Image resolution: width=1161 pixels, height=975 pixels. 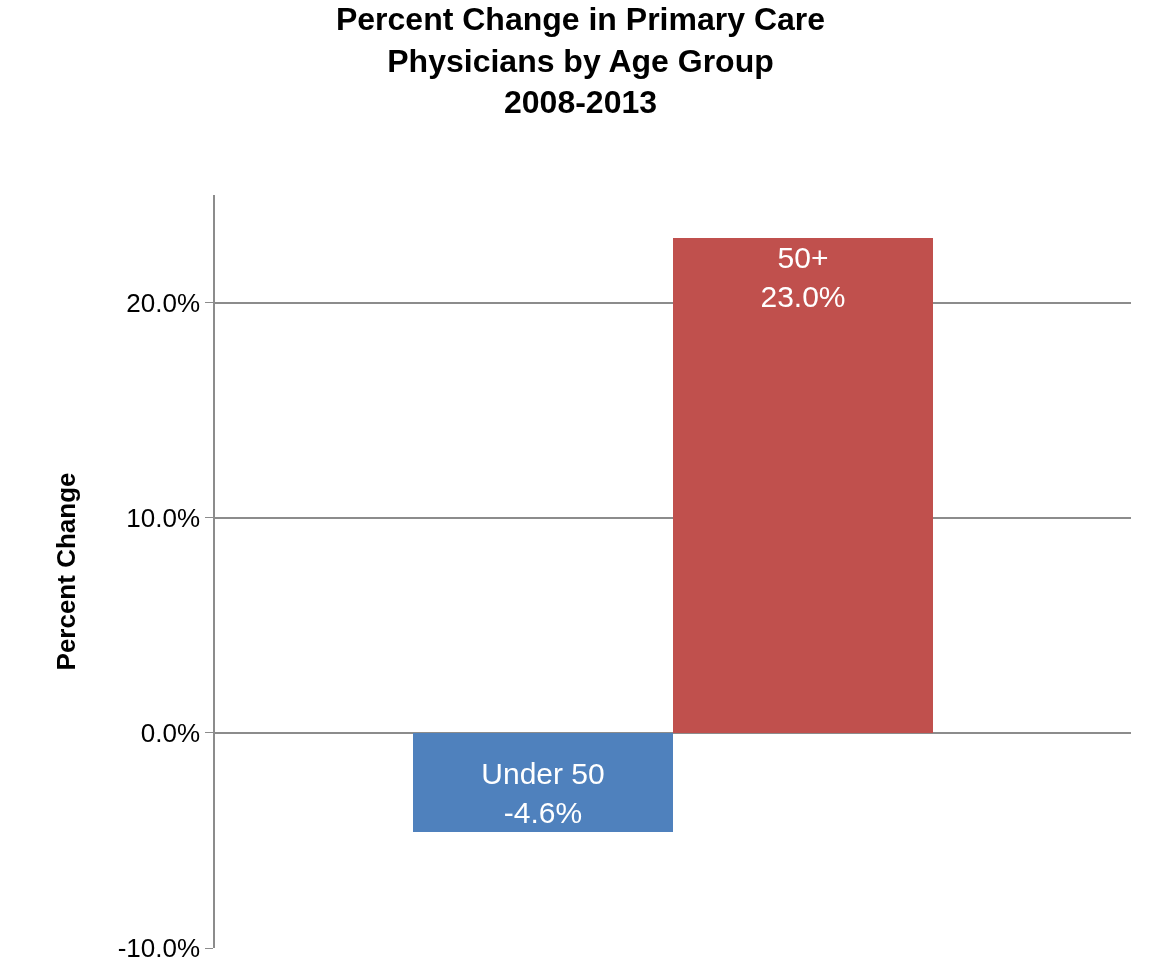 What do you see at coordinates (803, 296) in the screenshot?
I see `data-label: 23.0%` at bounding box center [803, 296].